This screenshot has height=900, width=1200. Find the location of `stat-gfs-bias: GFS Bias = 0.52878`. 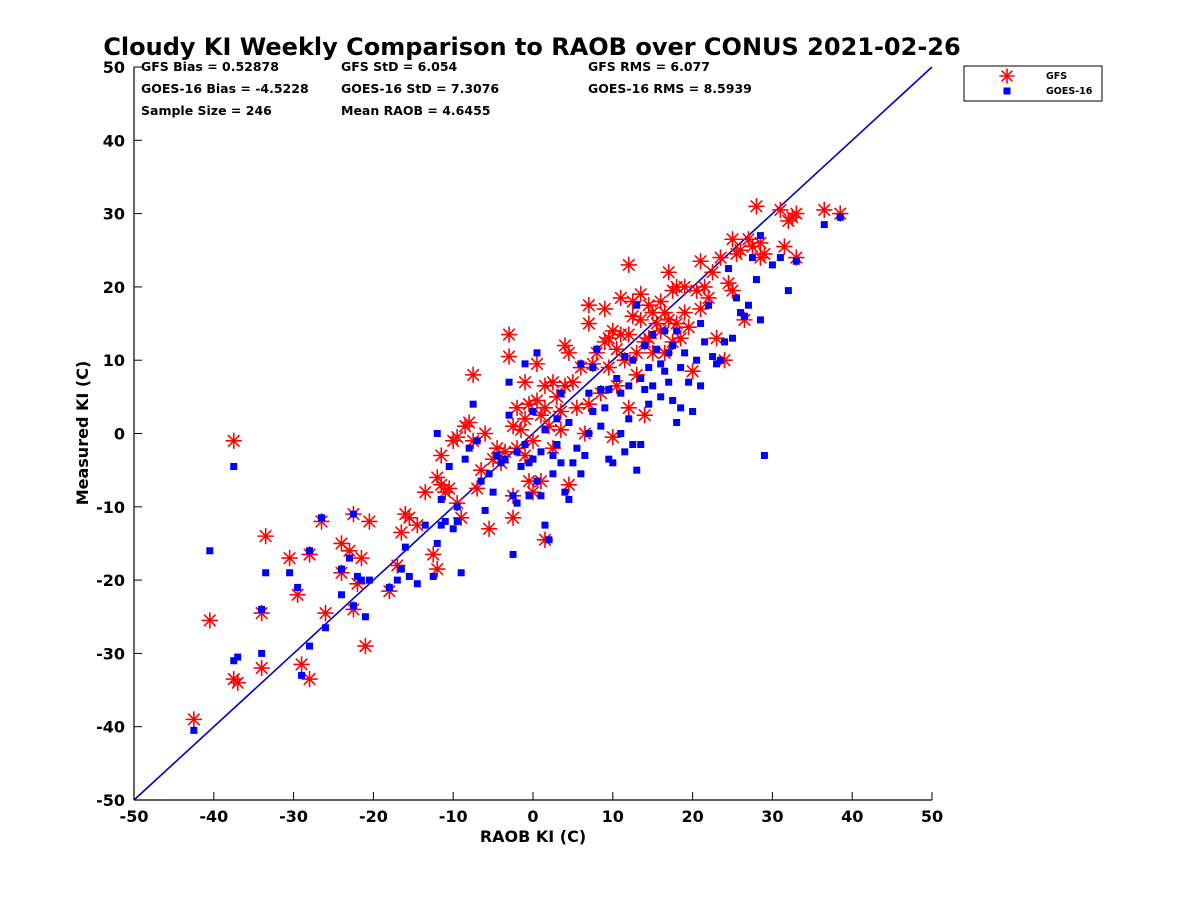

stat-gfs-bias: GFS Bias = 0.52878 is located at coordinates (210, 66).